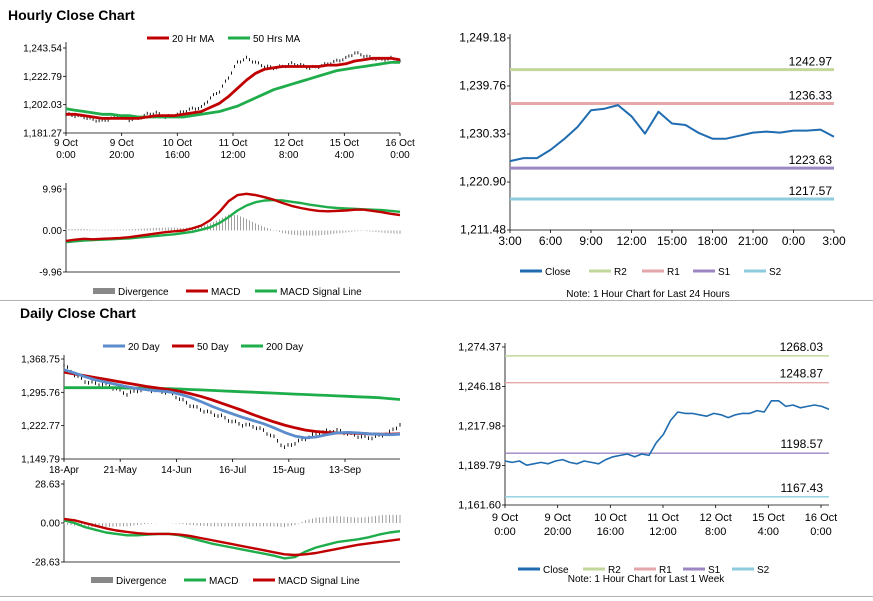 The width and height of the screenshot is (873, 601). I want to click on hourly-24h-level-label: 1242.97, so click(811, 62).